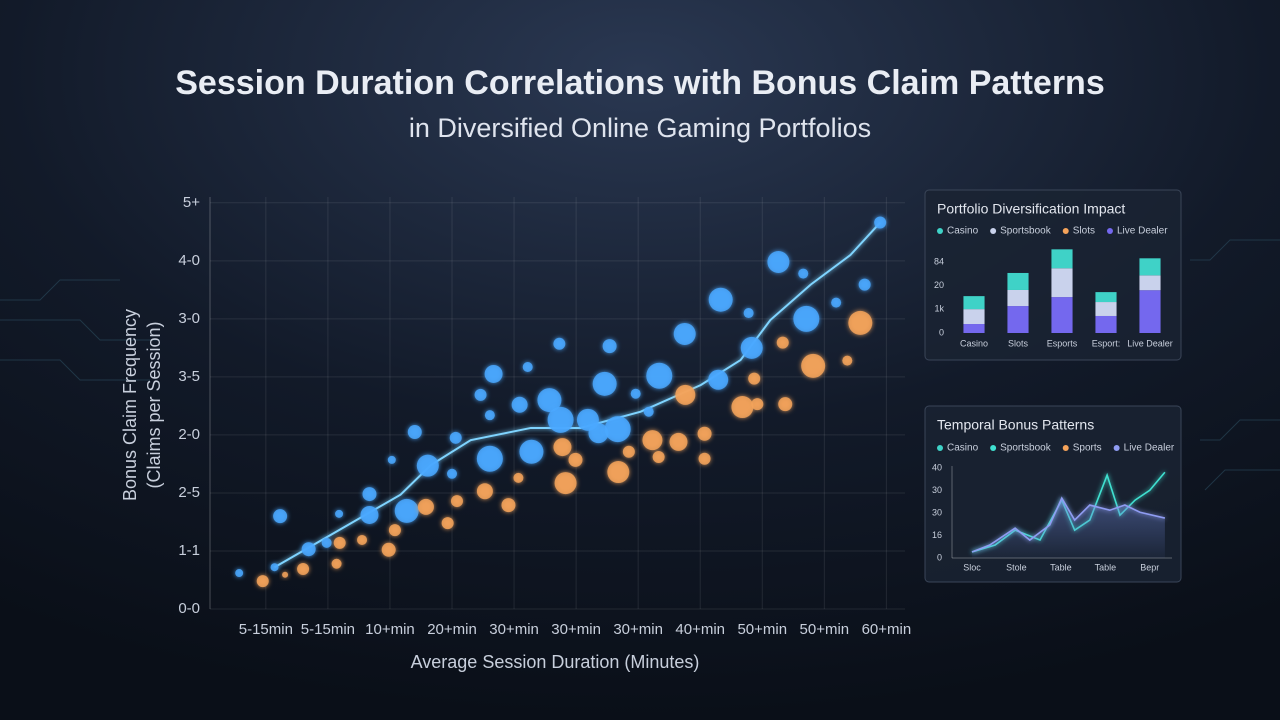 The height and width of the screenshot is (720, 1280). Describe the element at coordinates (1062, 343) in the screenshot. I see `x-tick-label: Esports` at that location.